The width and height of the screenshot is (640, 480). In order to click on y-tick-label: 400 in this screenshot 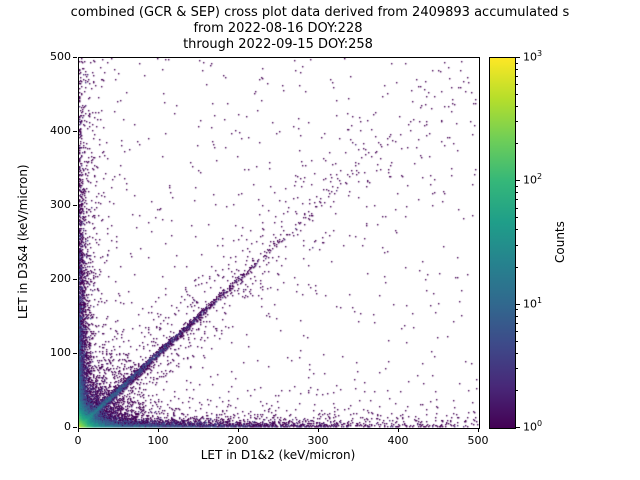, I will do `click(60, 130)`.